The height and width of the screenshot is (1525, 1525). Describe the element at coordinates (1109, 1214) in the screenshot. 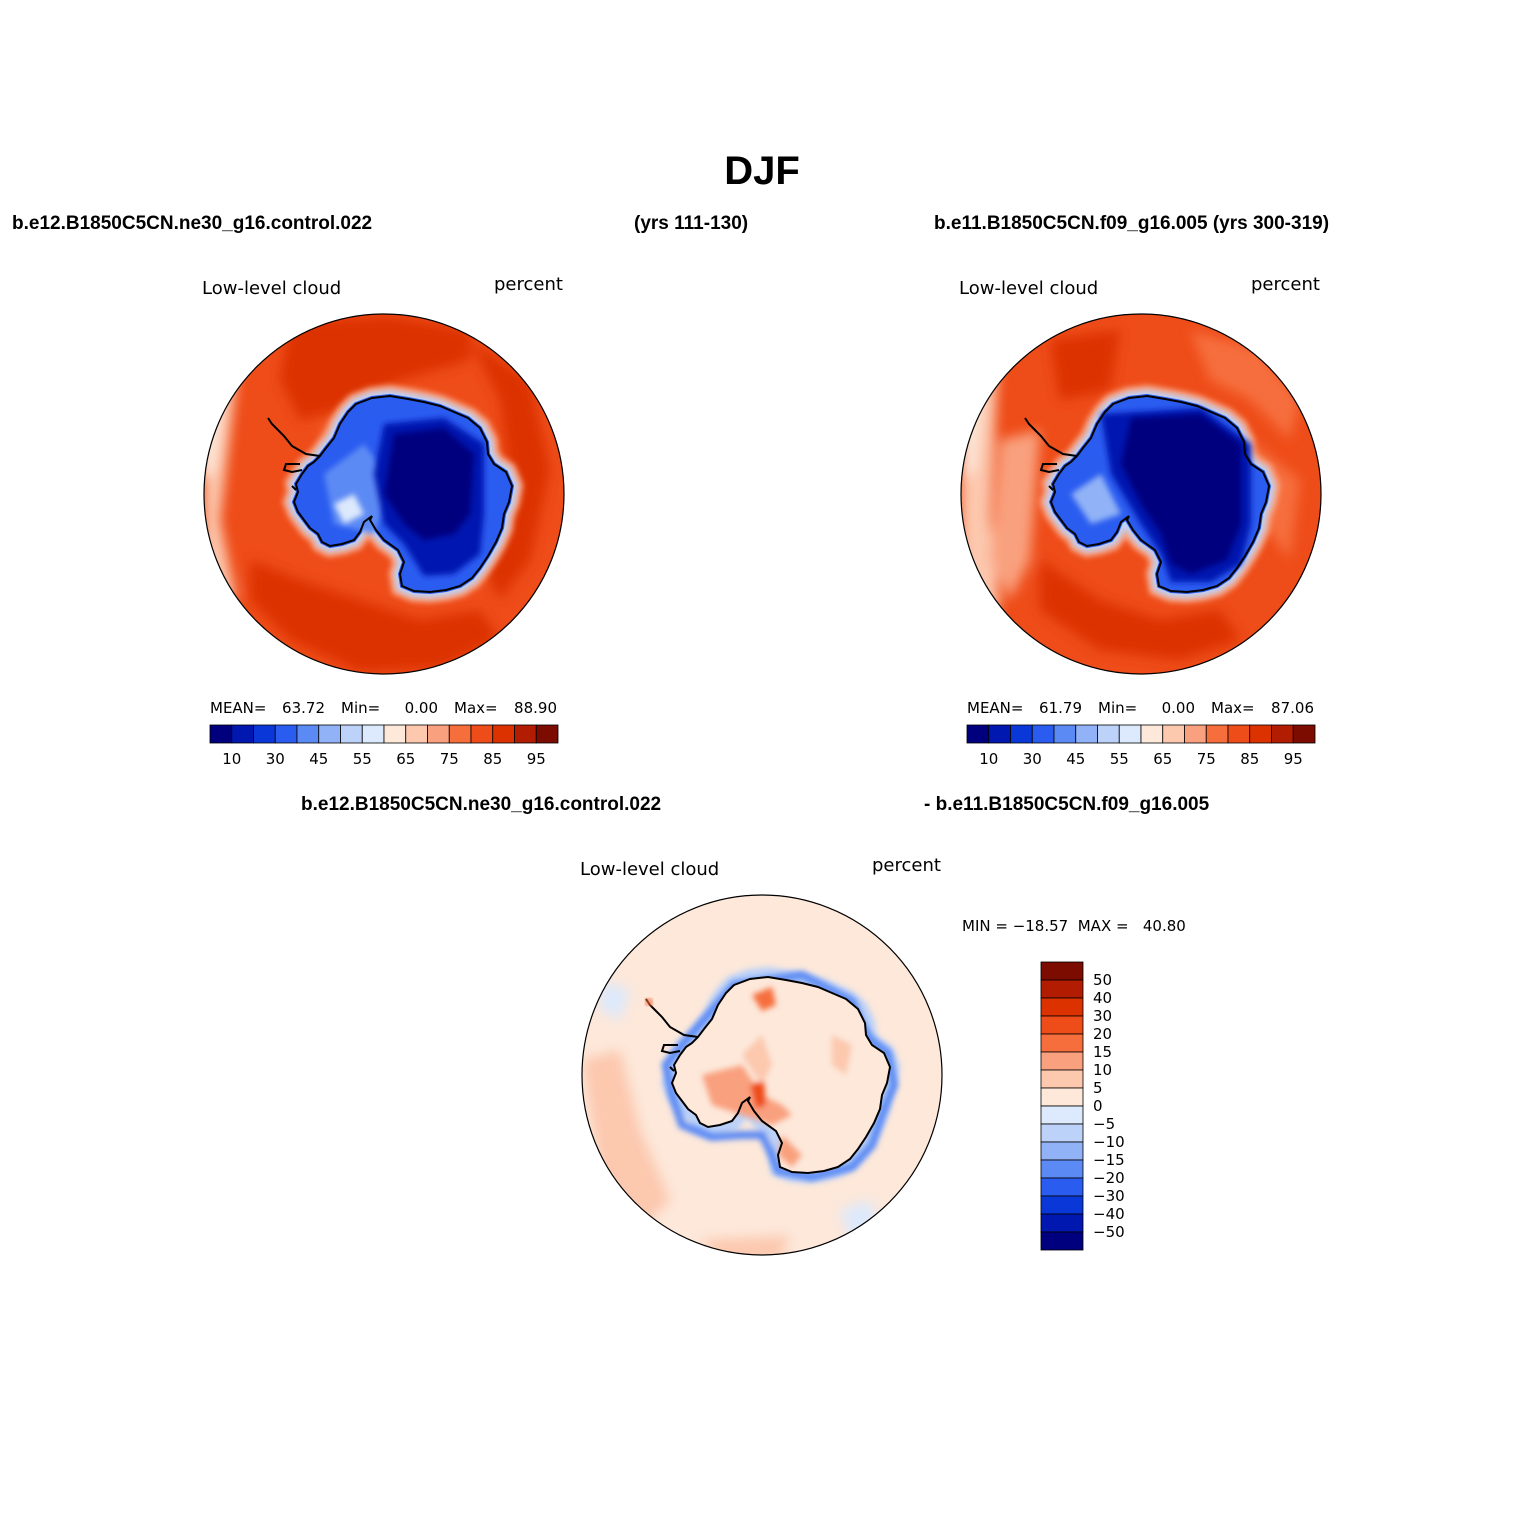

I see `colorbar-label: −40` at that location.